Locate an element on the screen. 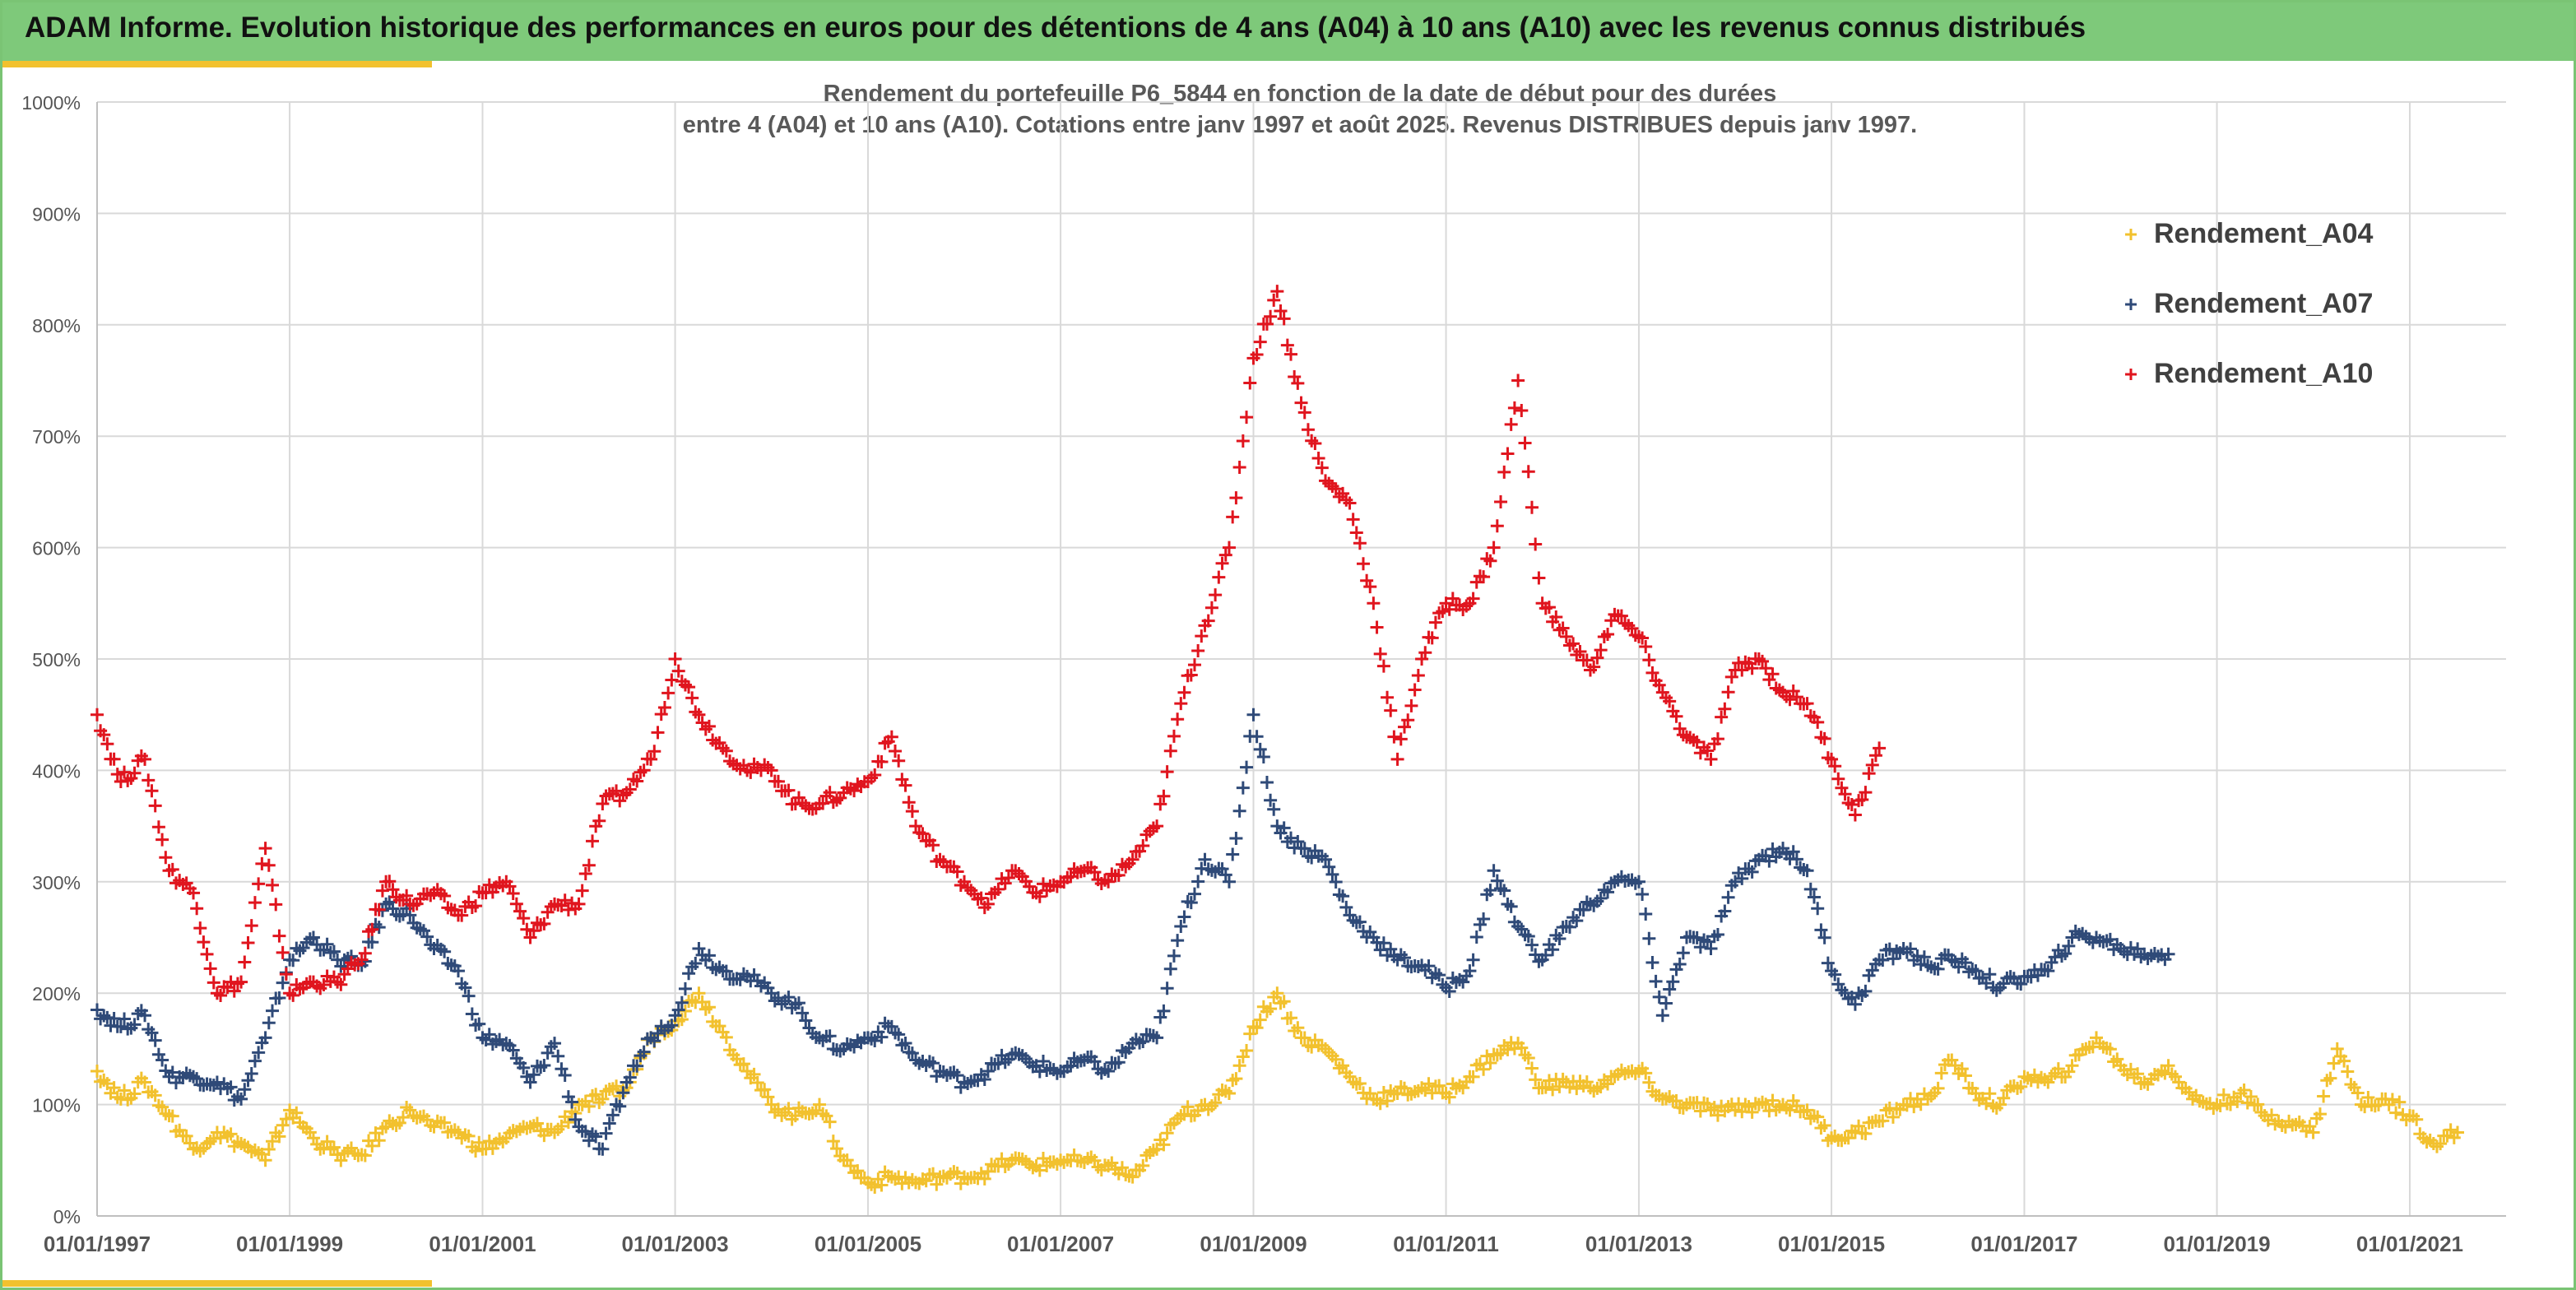 This screenshot has width=2576, height=1290. y-tick-label: 1000% is located at coordinates (51, 103).